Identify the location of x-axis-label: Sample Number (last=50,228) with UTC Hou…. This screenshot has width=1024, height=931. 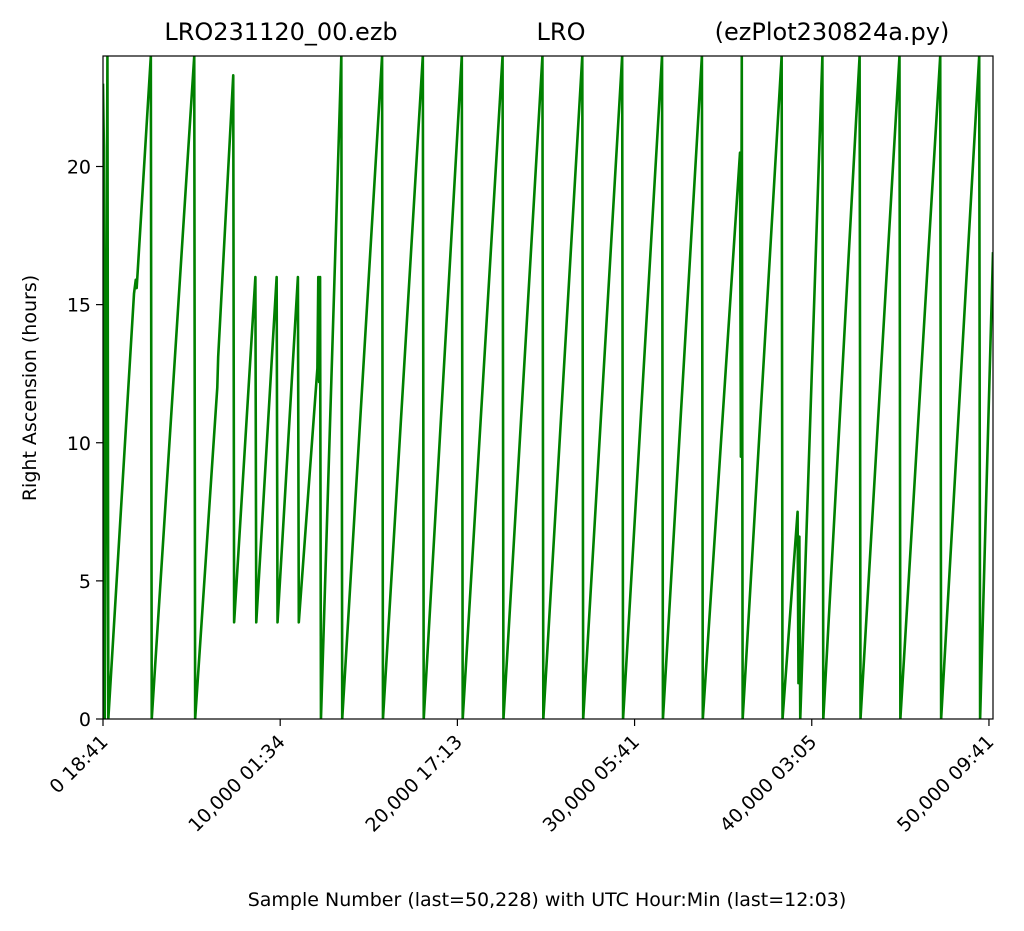
(547, 900).